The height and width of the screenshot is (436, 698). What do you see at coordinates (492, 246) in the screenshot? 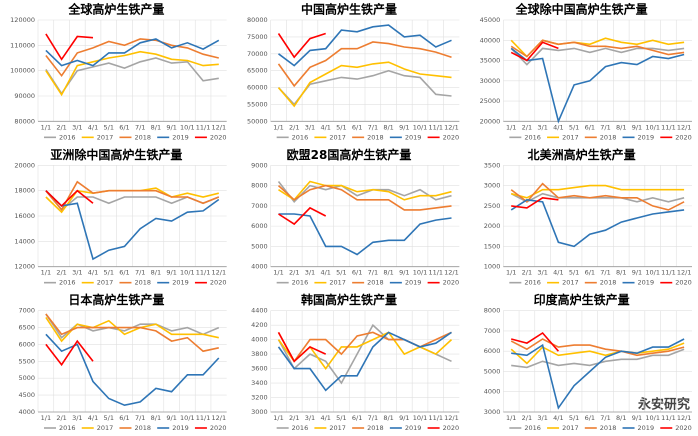
I see `y-tick-label: 1500` at bounding box center [492, 246].